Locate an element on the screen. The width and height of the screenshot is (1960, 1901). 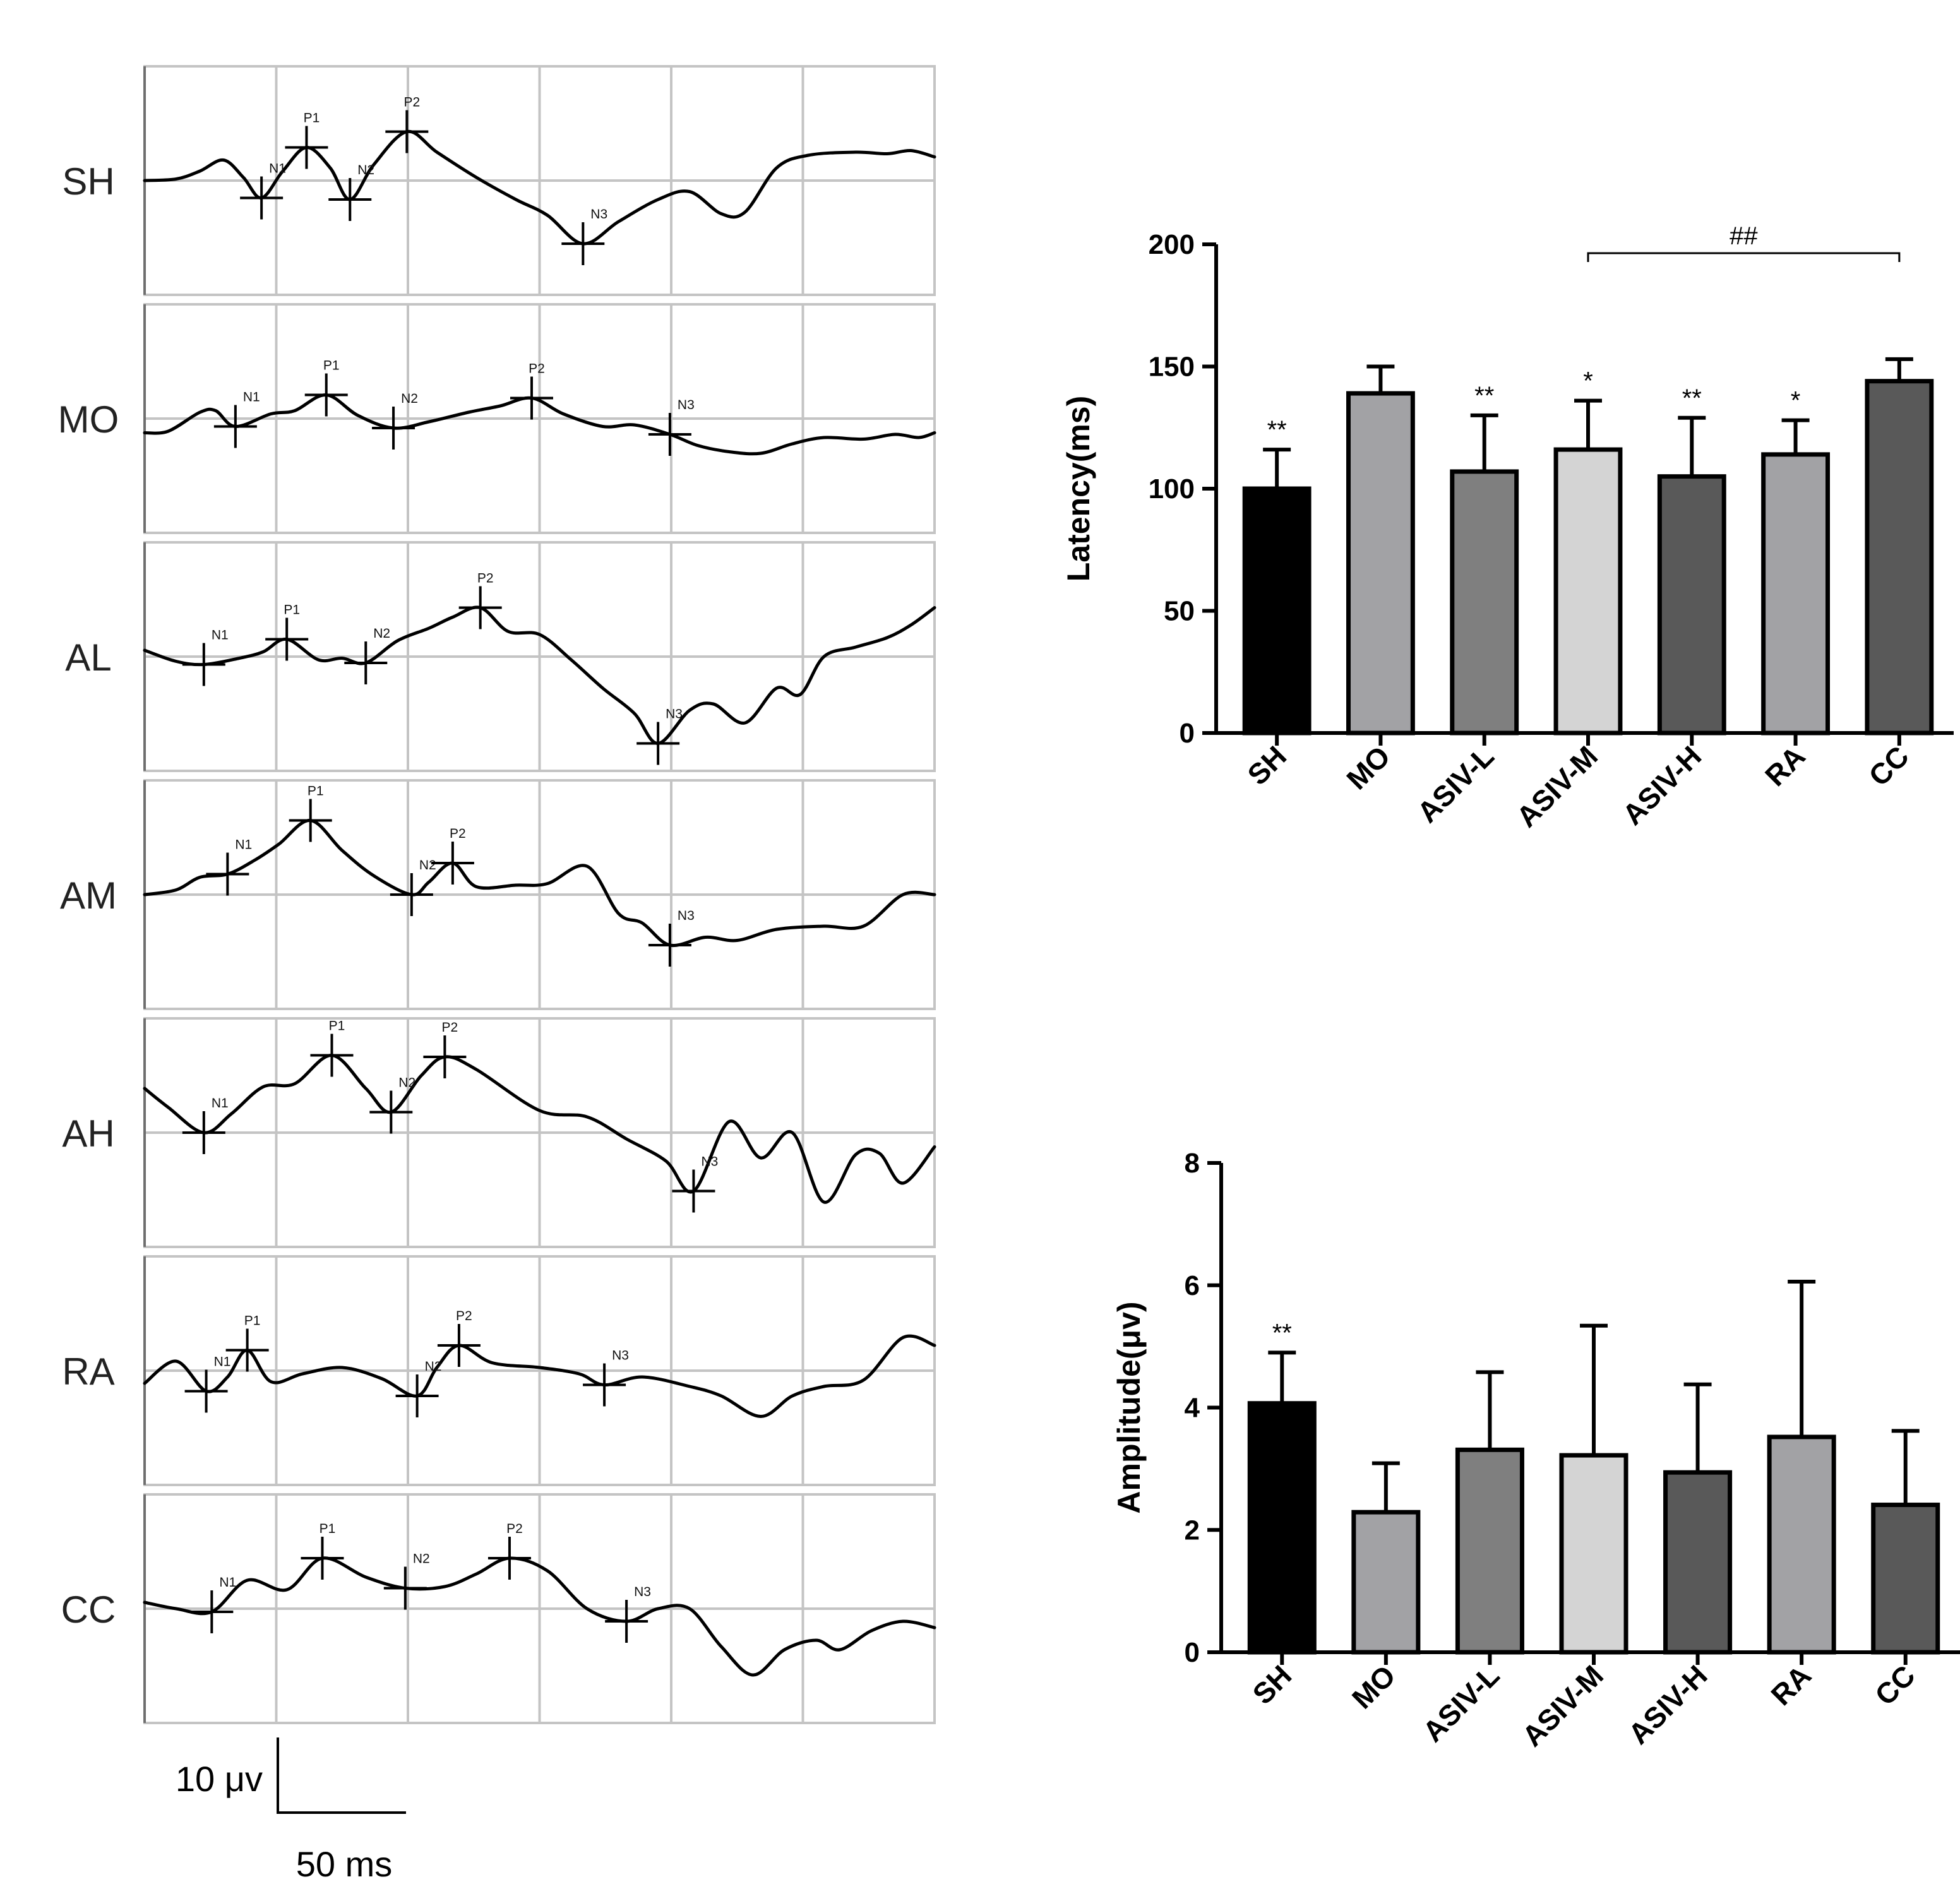
bar-group-asiv-l: ASIV-L is located at coordinates (1470, 1559).